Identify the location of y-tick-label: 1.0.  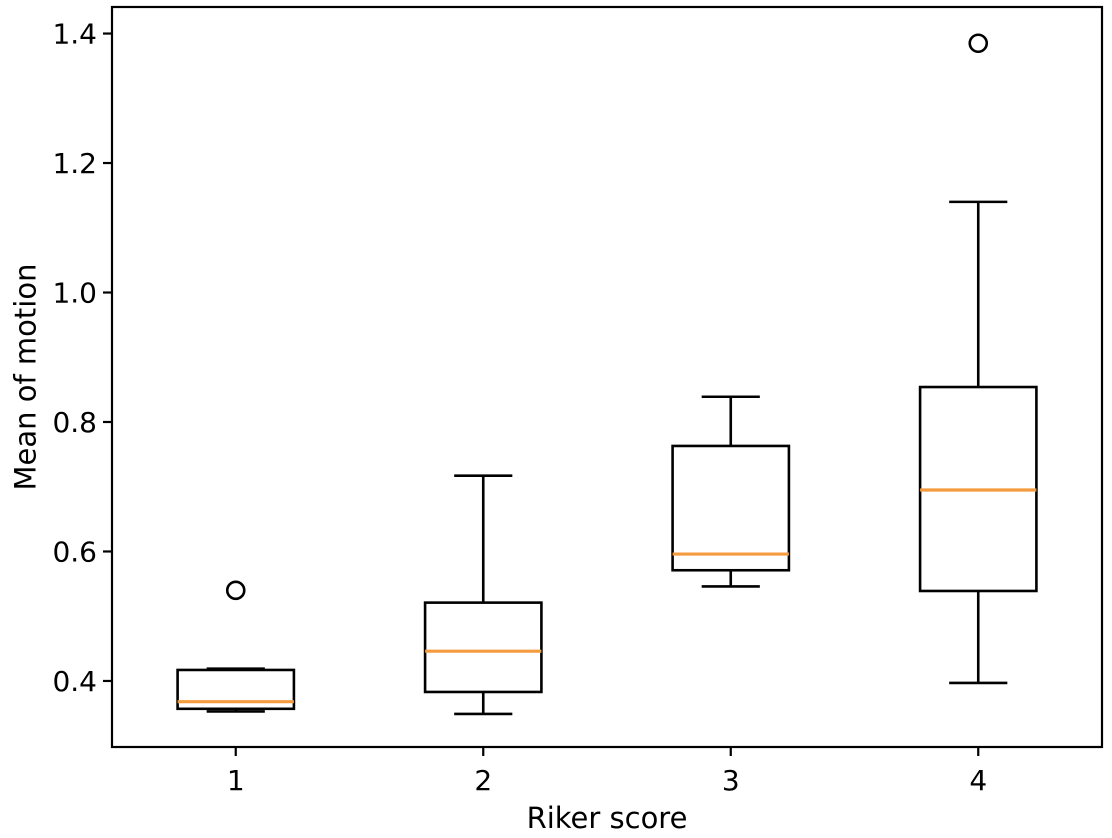
(74, 293).